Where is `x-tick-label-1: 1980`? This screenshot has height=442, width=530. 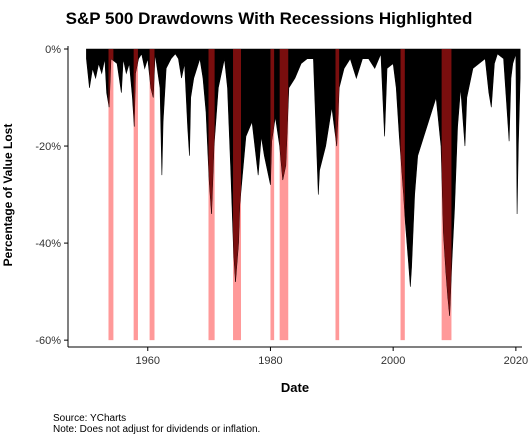 x-tick-label-1: 1980 is located at coordinates (270, 361).